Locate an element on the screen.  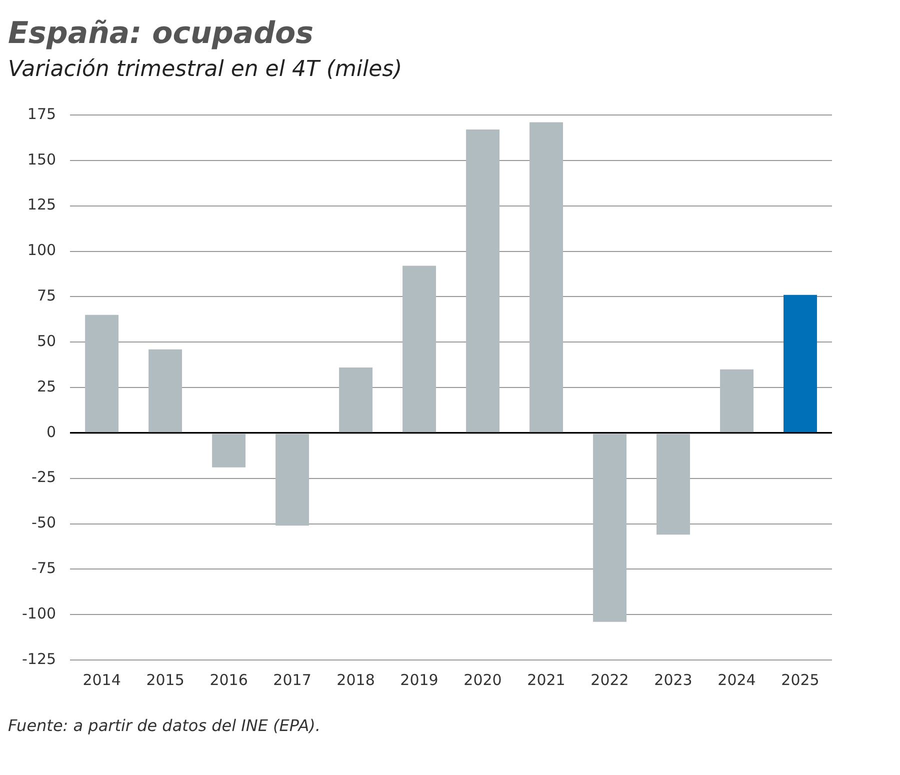
x-tick-label: 2020 is located at coordinates (483, 679).